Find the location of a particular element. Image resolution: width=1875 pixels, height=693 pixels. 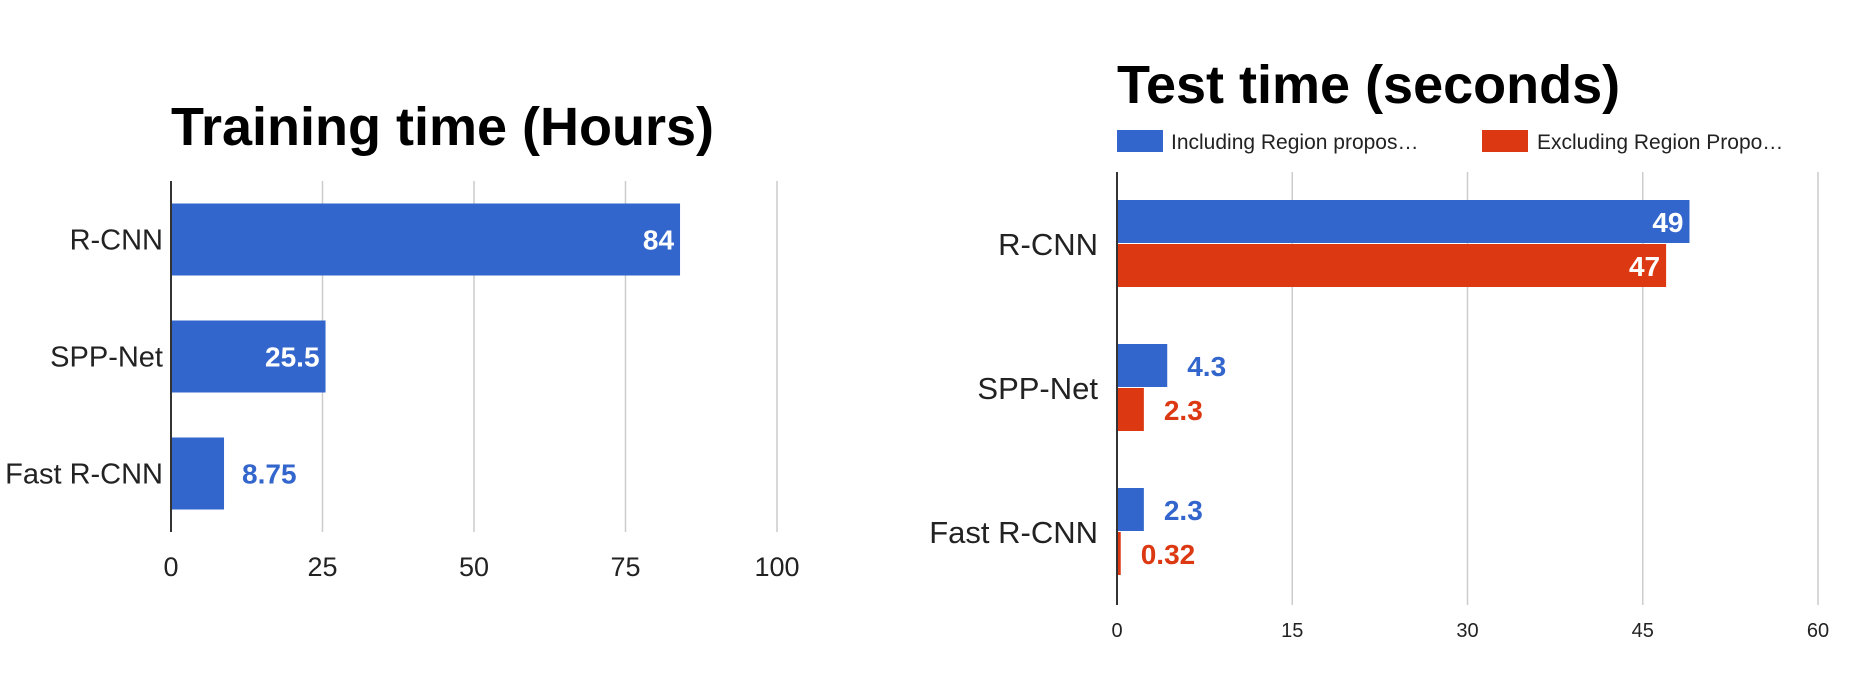

test-category-label: Fast R-CNN is located at coordinates (1013, 532).